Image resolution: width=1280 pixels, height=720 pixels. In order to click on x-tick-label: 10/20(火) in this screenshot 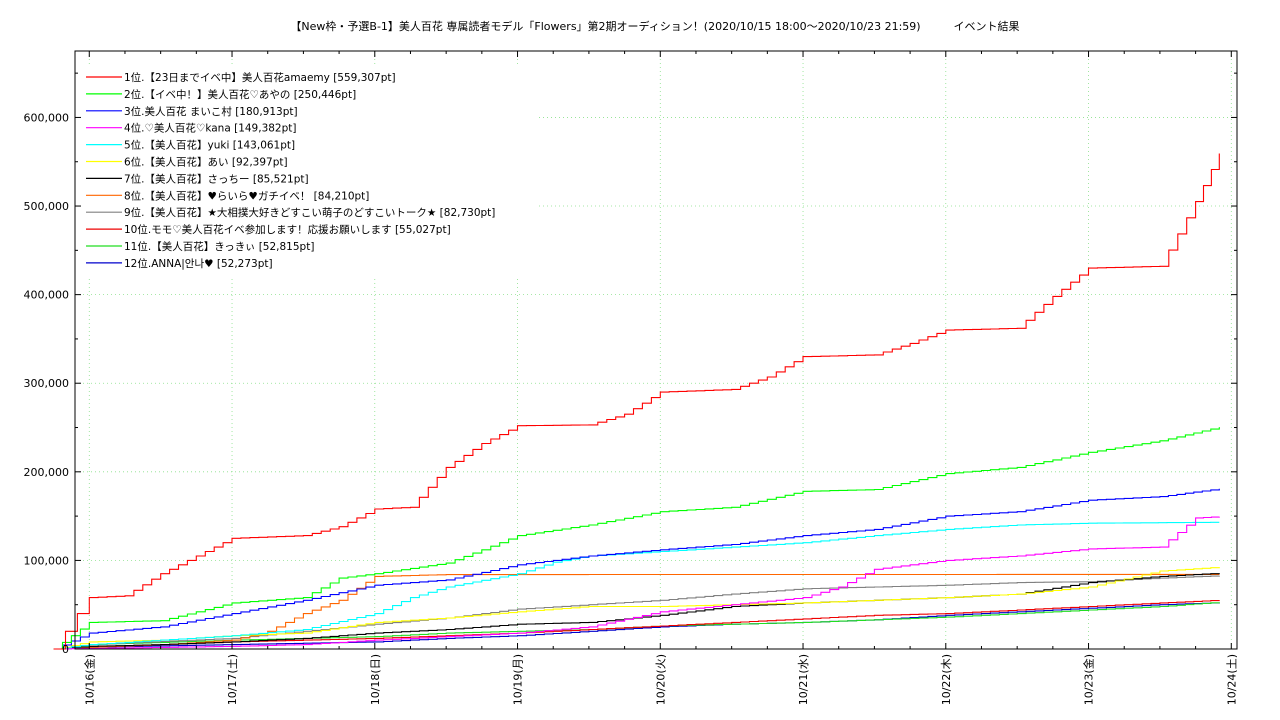, I will do `click(660, 679)`.